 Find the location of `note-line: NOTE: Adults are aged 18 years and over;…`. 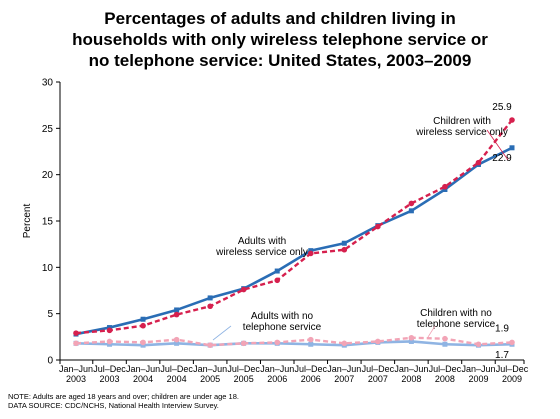

note-line: NOTE: Adults are aged 18 years and over;… is located at coordinates (123, 396).